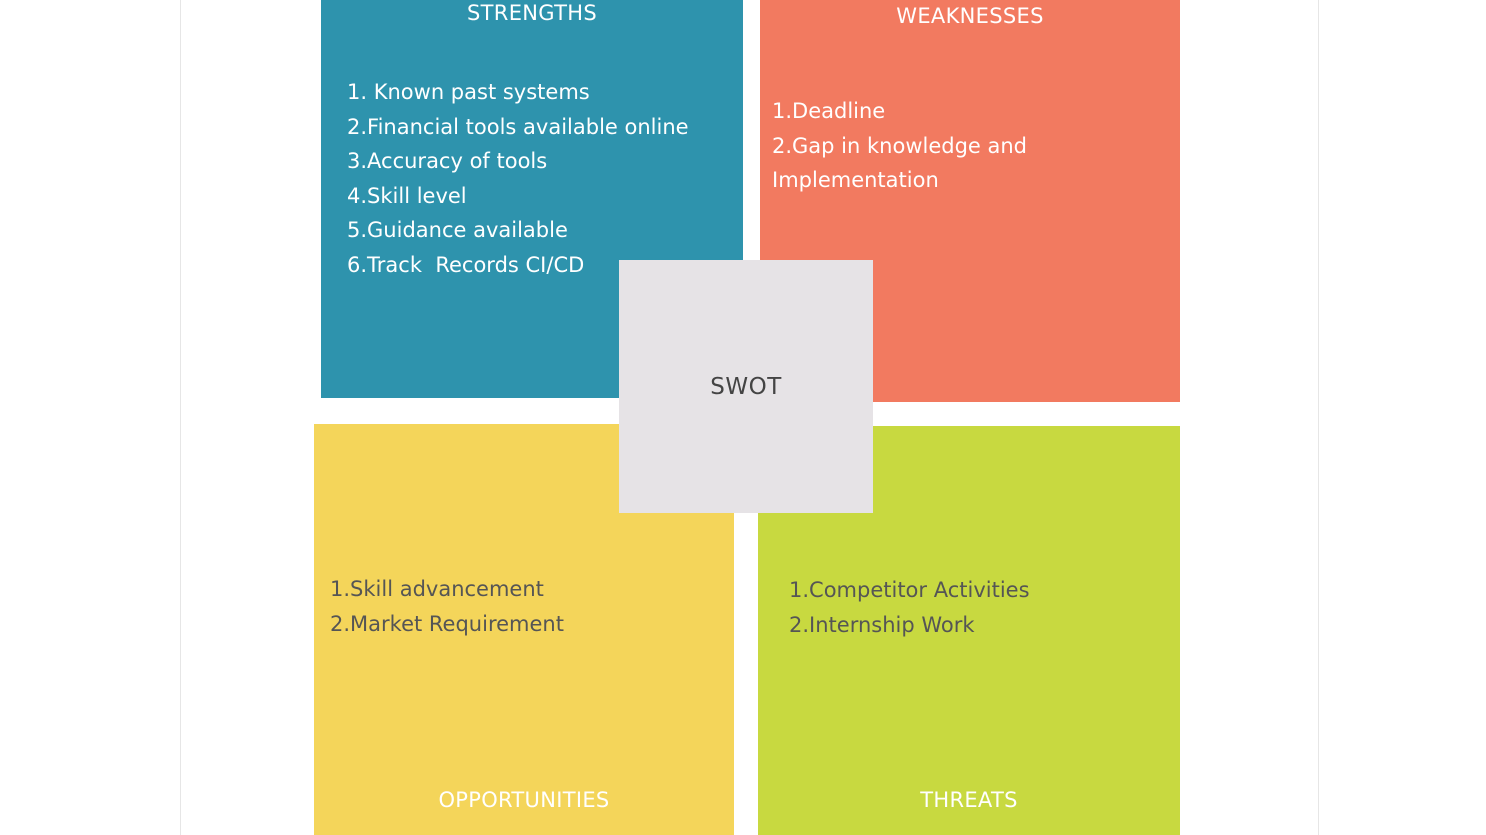 This screenshot has width=1486, height=835. Describe the element at coordinates (437, 589) in the screenshot. I see `opportunity-item: 1.Skill advancement` at that location.